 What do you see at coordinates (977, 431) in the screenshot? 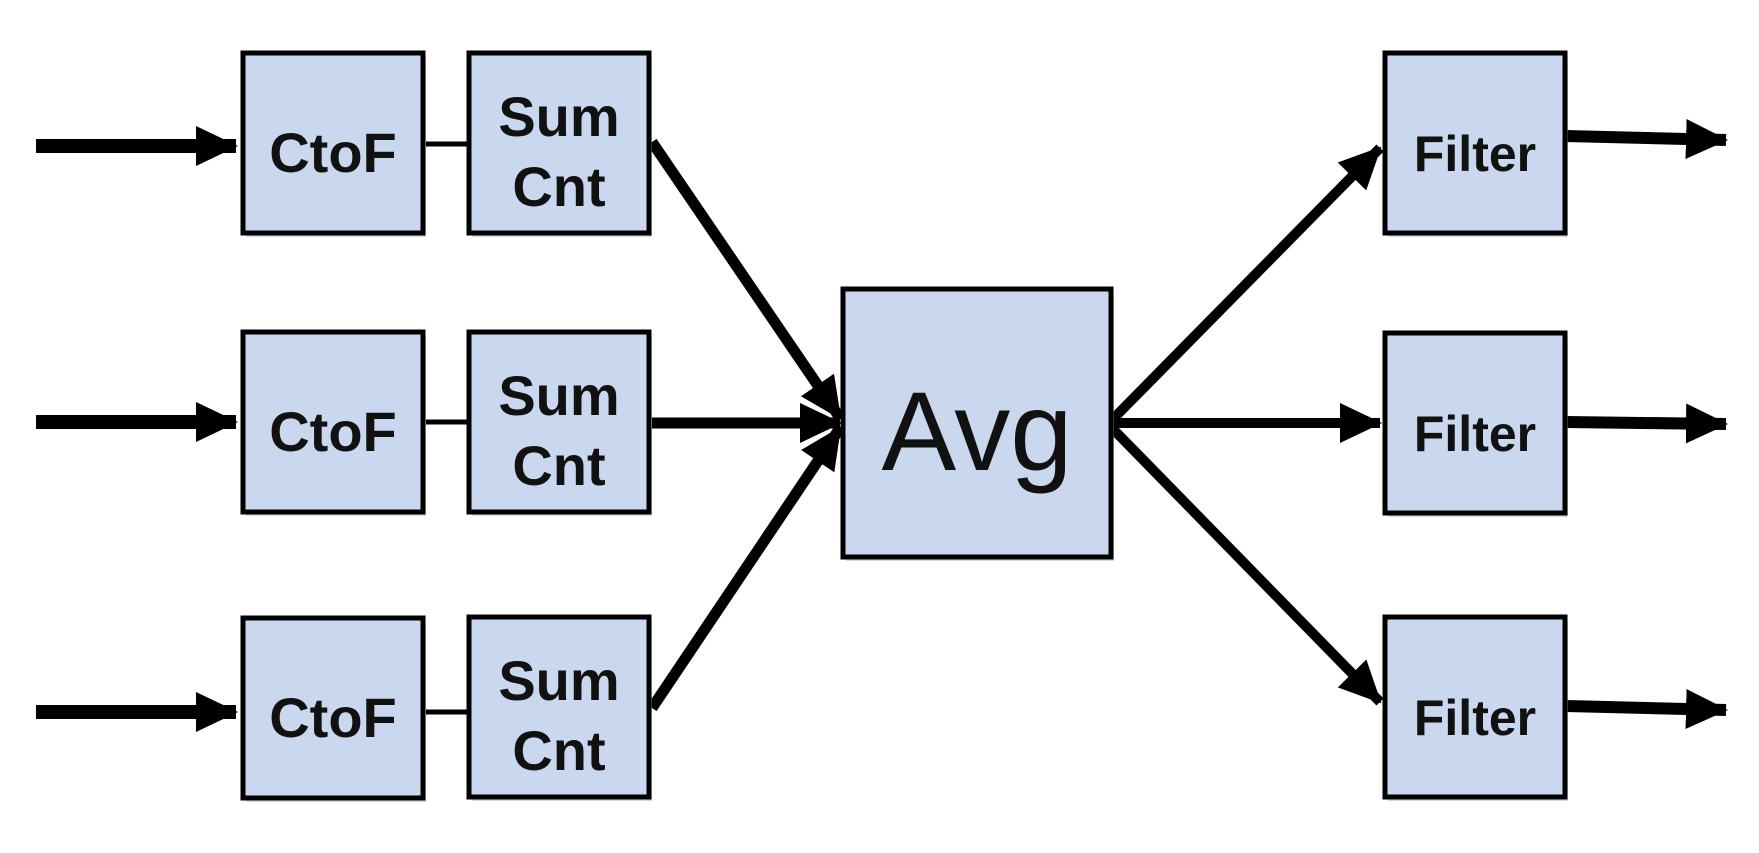
I see `avg-label: Avg` at bounding box center [977, 431].